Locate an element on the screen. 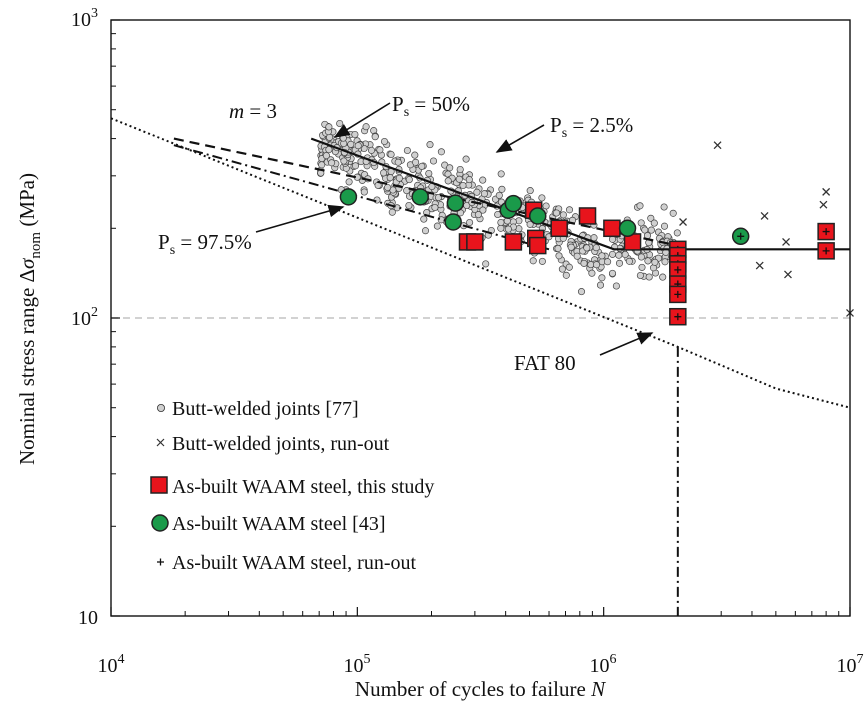 The height and width of the screenshot is (701, 864). annotation-fat: FAT 80 is located at coordinates (545, 363).